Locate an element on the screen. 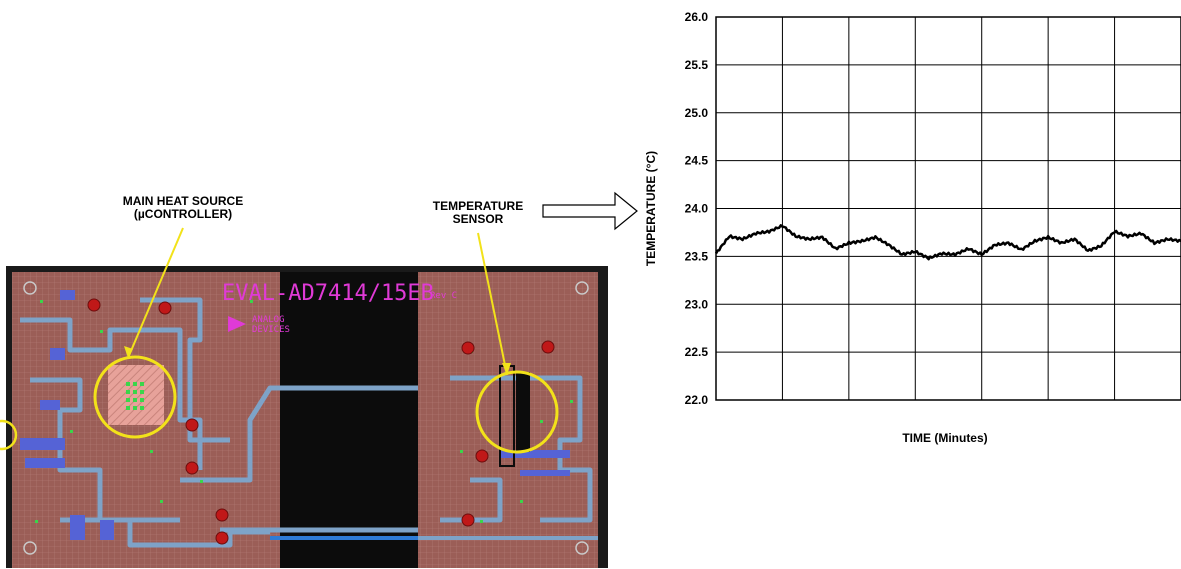 This screenshot has width=1181, height=569. chart-y-tick-label: 22.5 is located at coordinates (697, 352).